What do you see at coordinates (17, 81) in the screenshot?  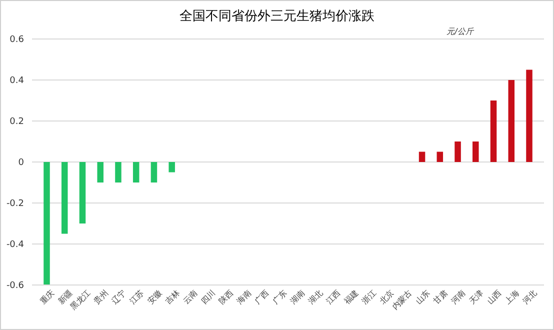 I see `y-tick-label: 0.4` at bounding box center [17, 81].